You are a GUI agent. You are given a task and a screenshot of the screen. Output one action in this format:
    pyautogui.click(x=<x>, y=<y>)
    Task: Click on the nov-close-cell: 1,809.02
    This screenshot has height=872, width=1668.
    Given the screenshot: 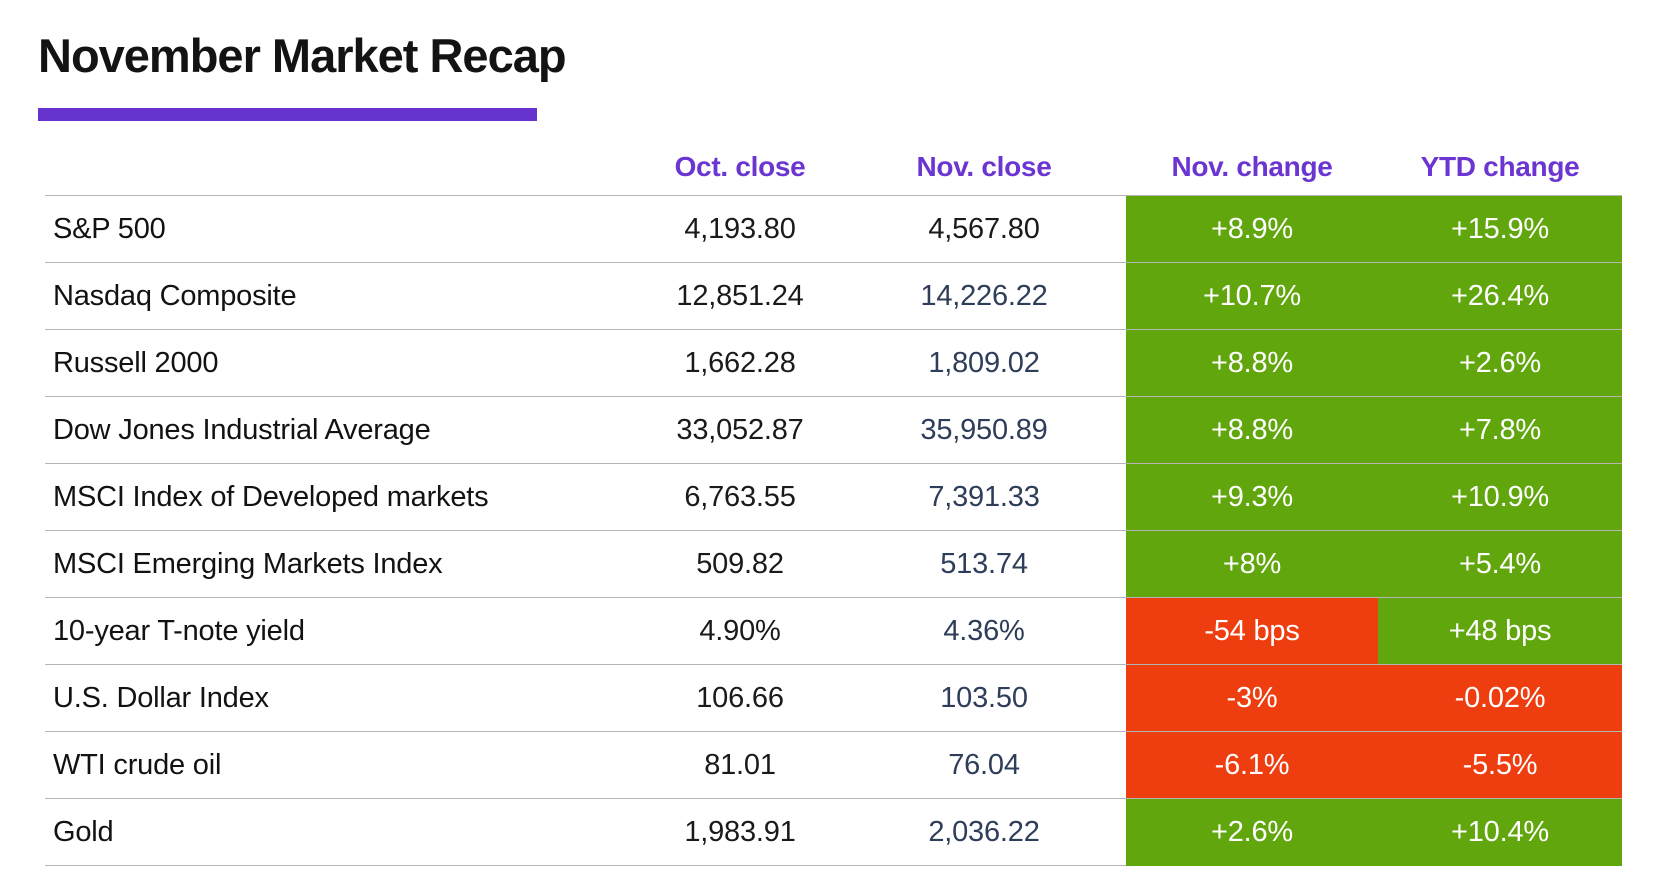 What is the action you would take?
    pyautogui.click(x=984, y=363)
    